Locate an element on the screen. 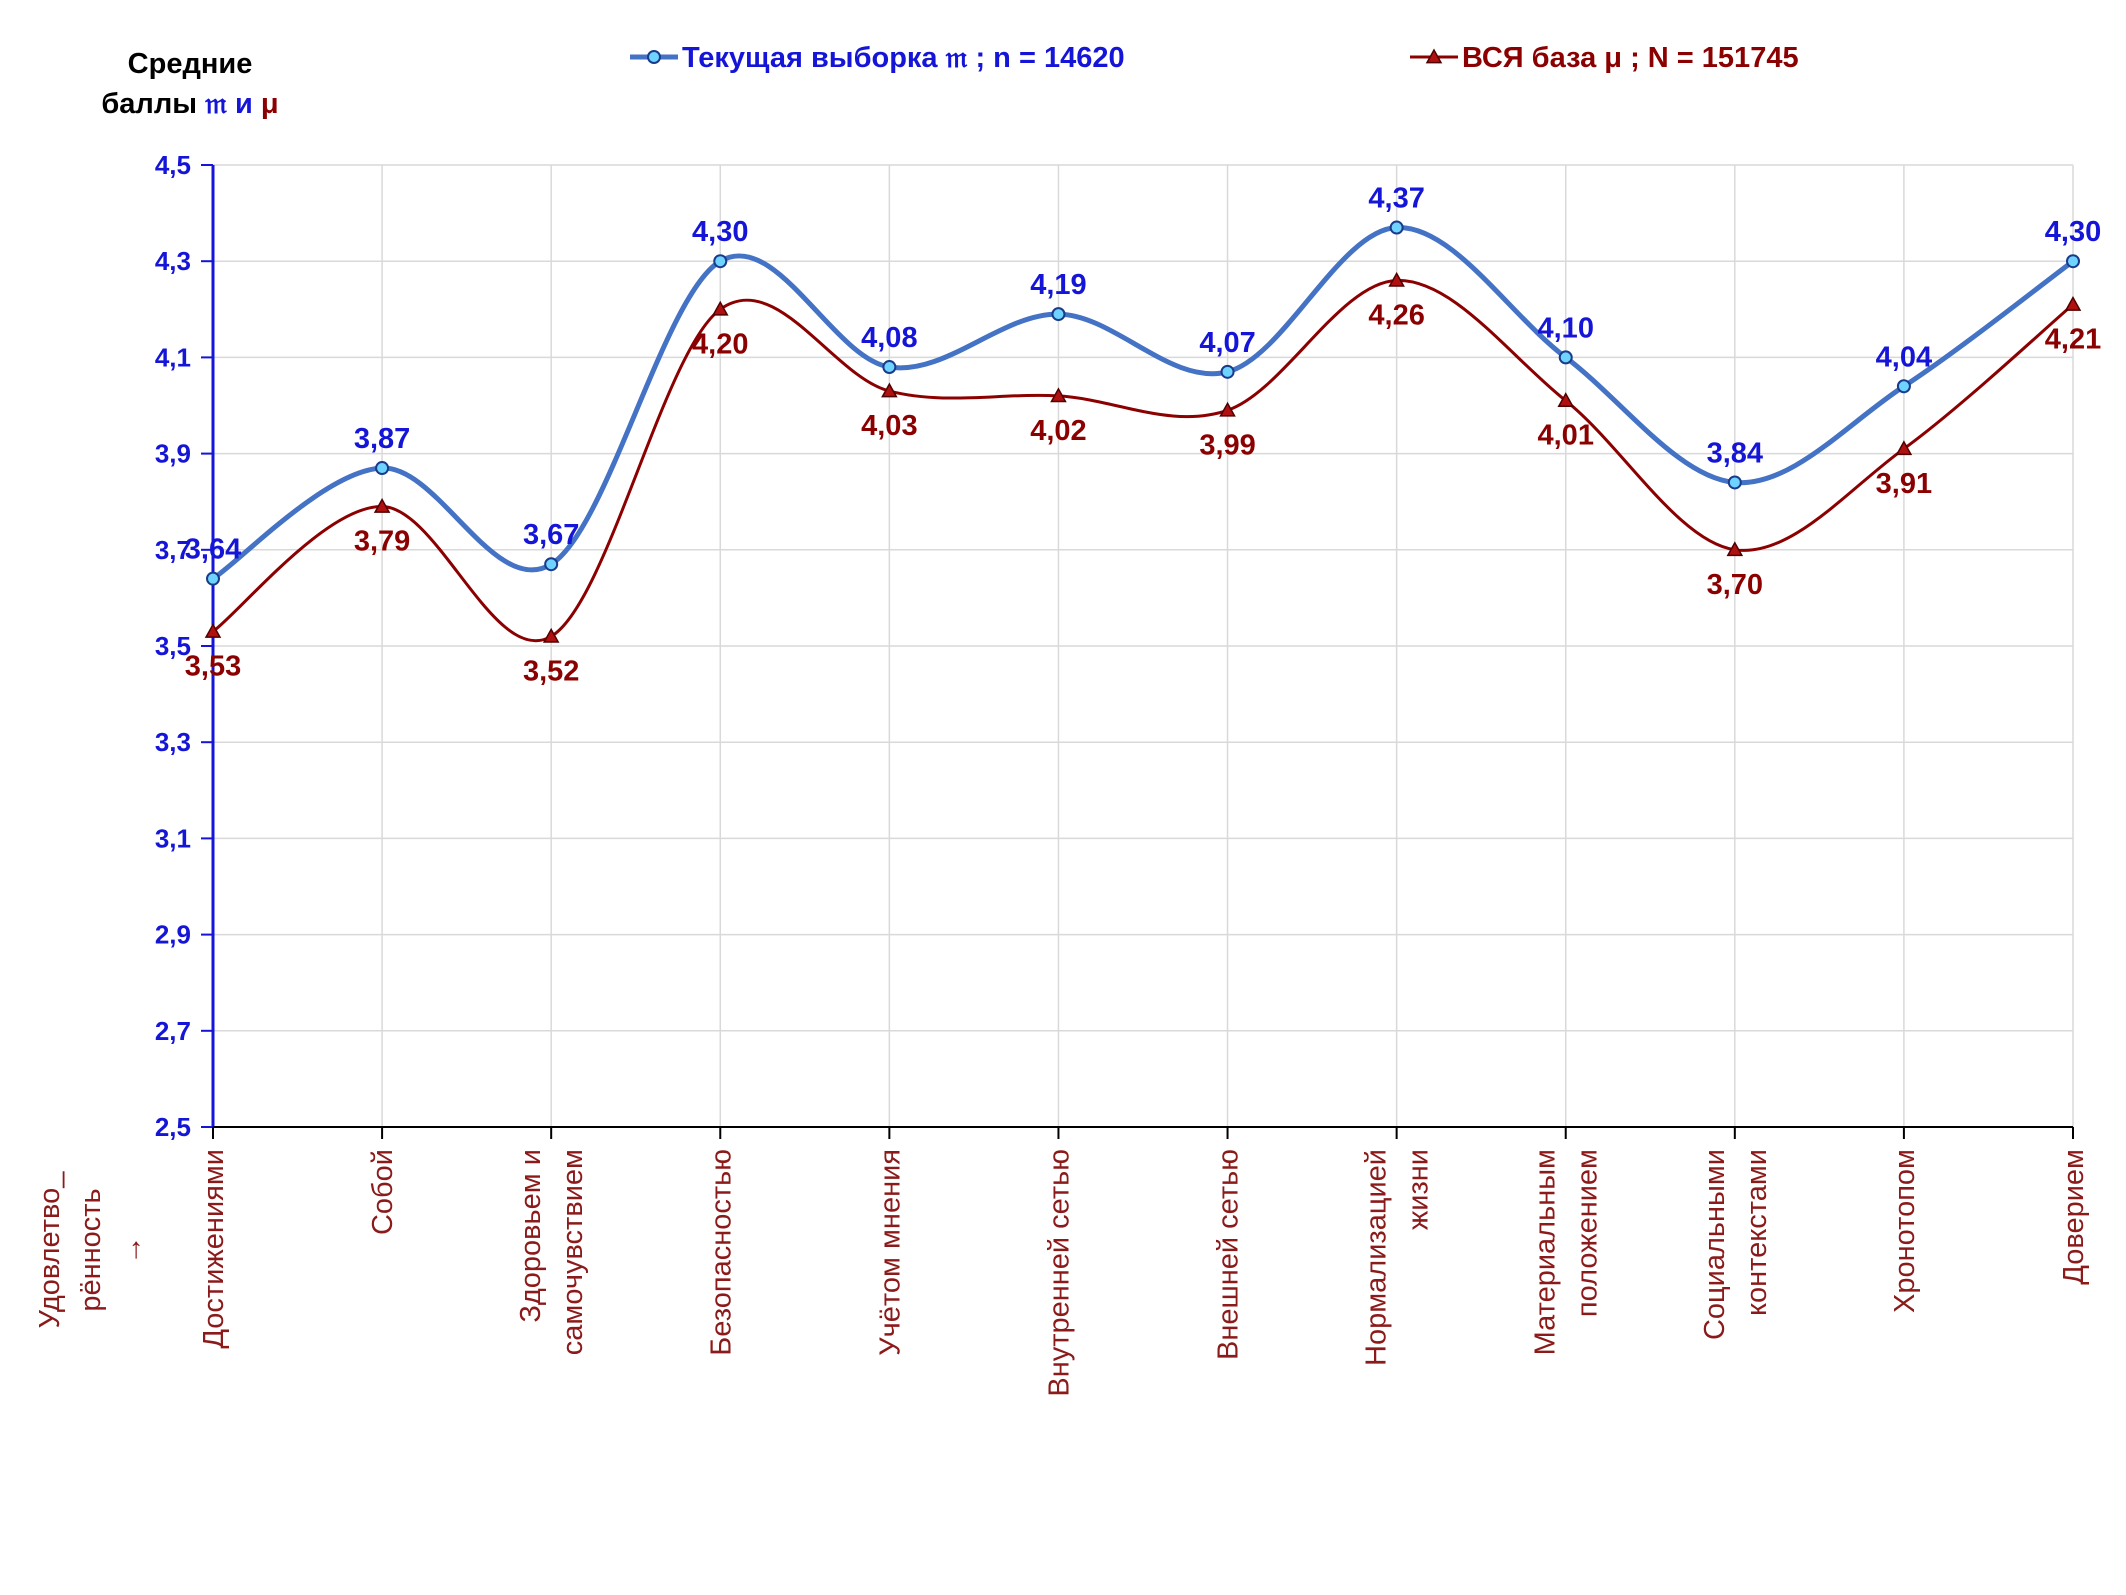 The height and width of the screenshot is (1595, 2126). data-label-base: 4,03 is located at coordinates (889, 426).